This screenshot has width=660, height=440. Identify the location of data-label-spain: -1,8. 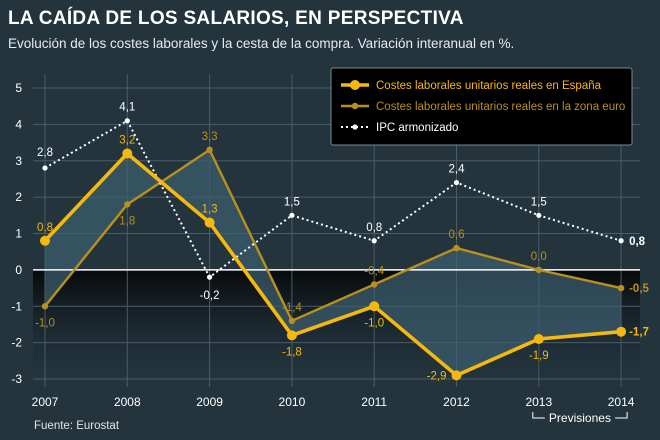
(292, 352).